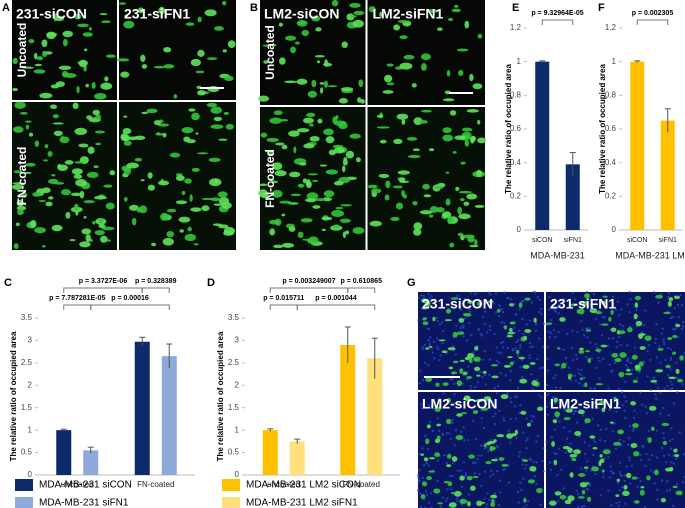 This screenshot has width=685, height=508. Describe the element at coordinates (650, 255) in the screenshot. I see `x-axis-label: MDA-MB-231 LM2` at that location.